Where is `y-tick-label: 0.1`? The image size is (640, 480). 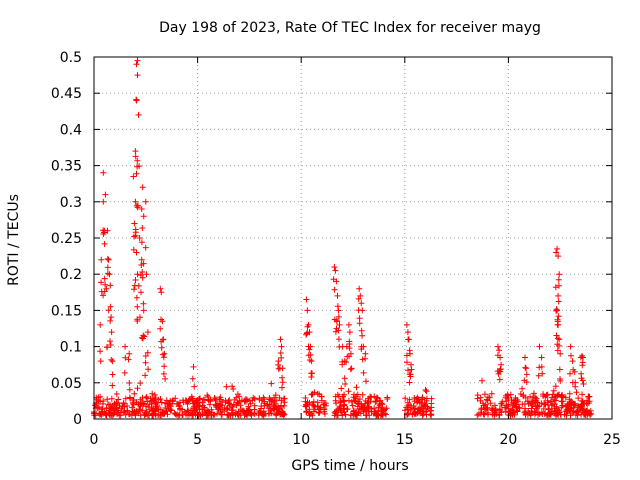 y-tick-label: 0.1 is located at coordinates (71, 348).